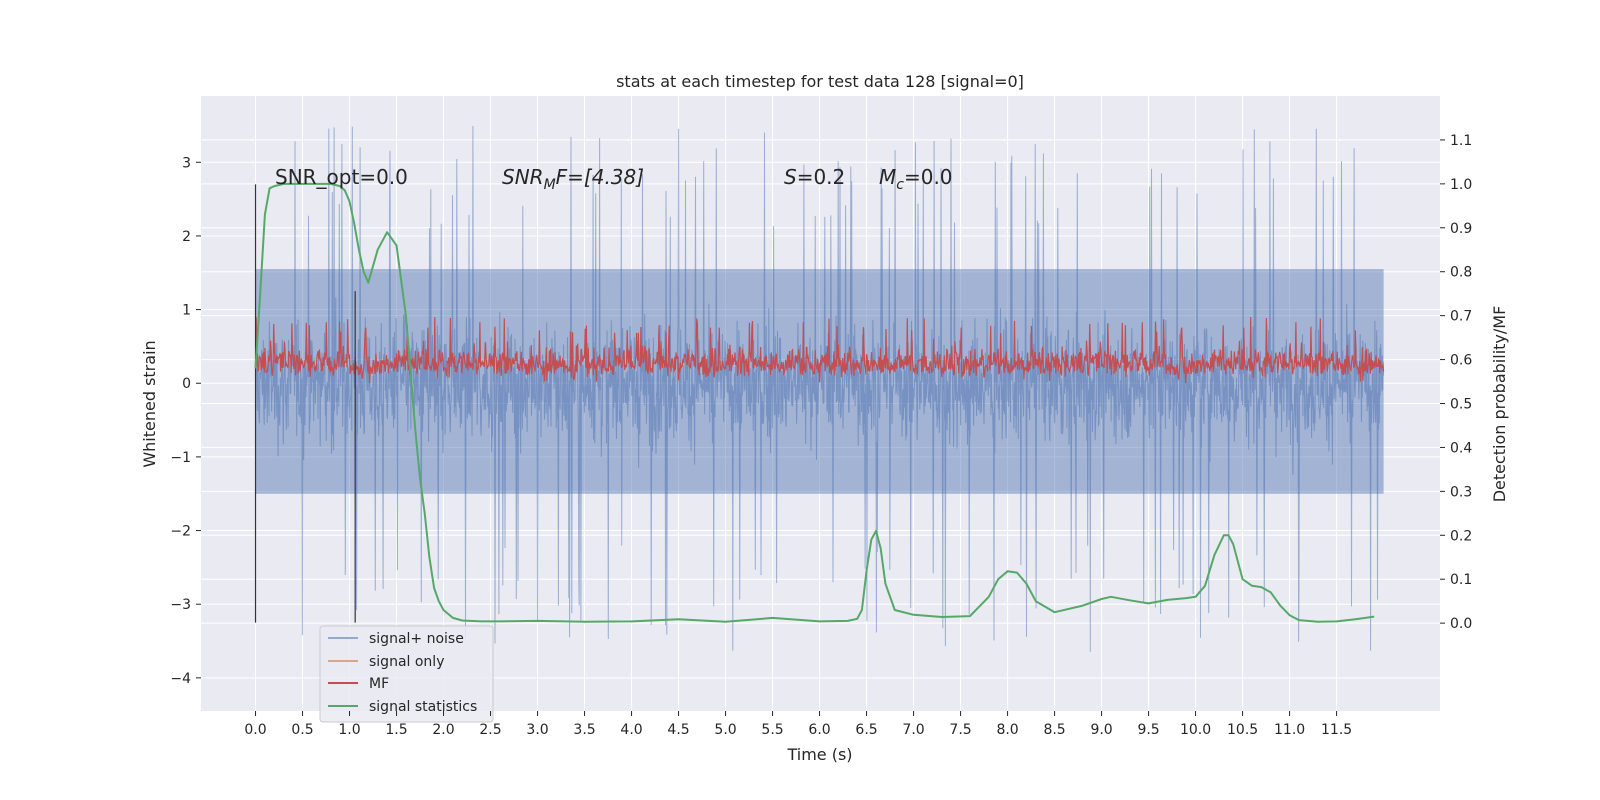  Describe the element at coordinates (819, 350) in the screenshot. I see `series-mf-line` at that location.